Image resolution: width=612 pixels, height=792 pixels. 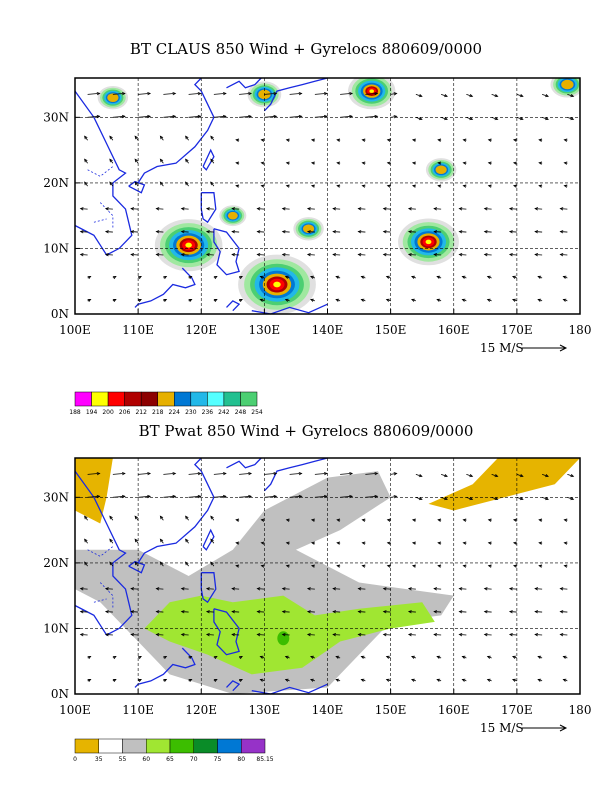 I want to click on colorbar-label: 75, so click(x=218, y=759).